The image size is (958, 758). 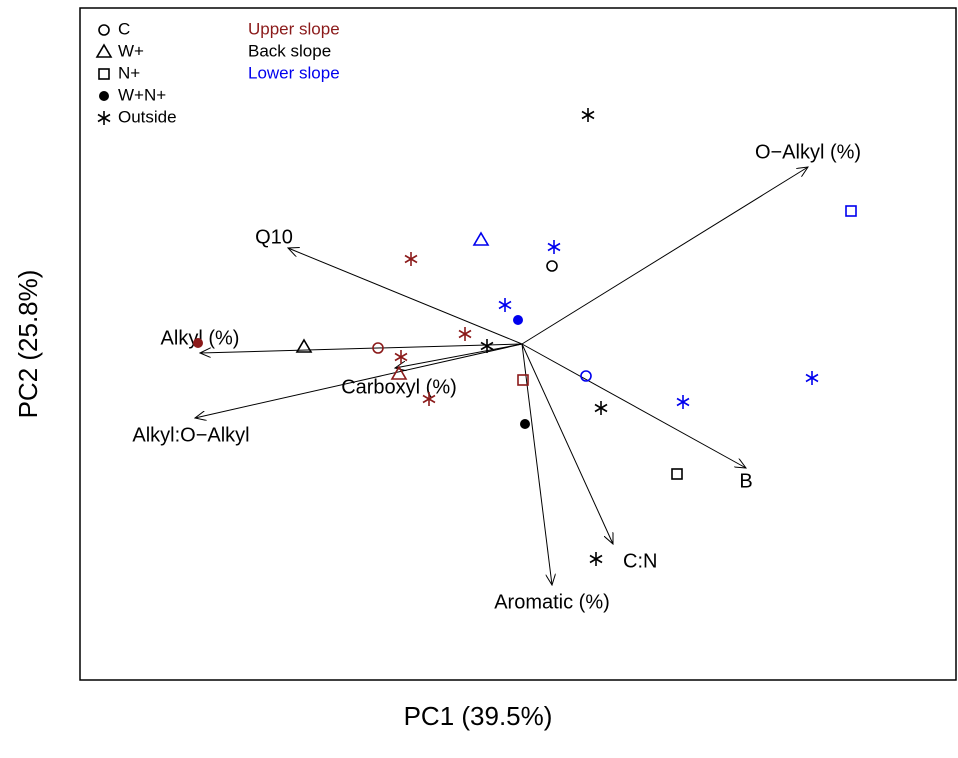 I want to click on legend-label: Outside, so click(x=147, y=116).